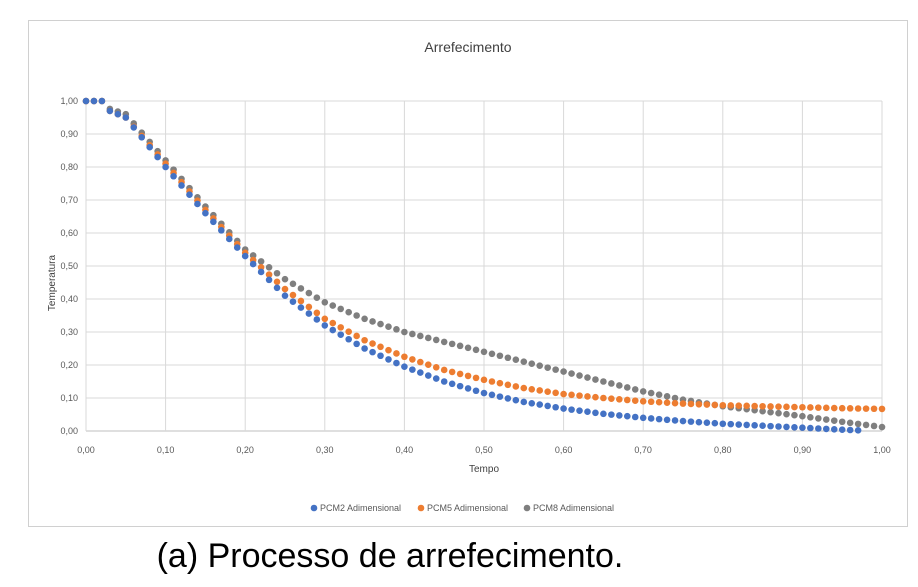 This screenshot has width=918, height=587. What do you see at coordinates (86, 450) in the screenshot?
I see `x-tick-label: 0,00` at bounding box center [86, 450].